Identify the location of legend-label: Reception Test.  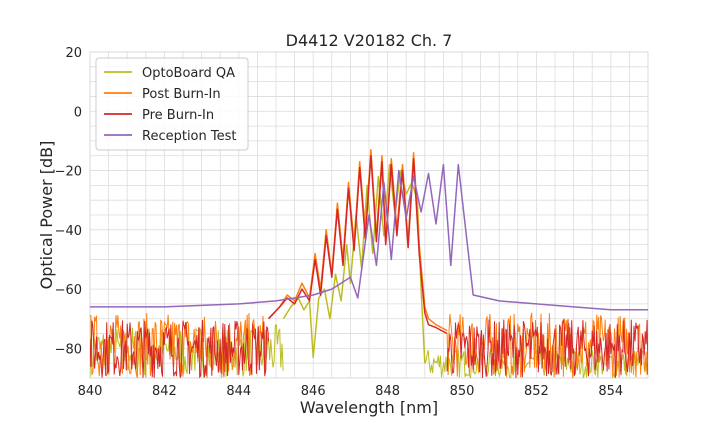
(189, 136).